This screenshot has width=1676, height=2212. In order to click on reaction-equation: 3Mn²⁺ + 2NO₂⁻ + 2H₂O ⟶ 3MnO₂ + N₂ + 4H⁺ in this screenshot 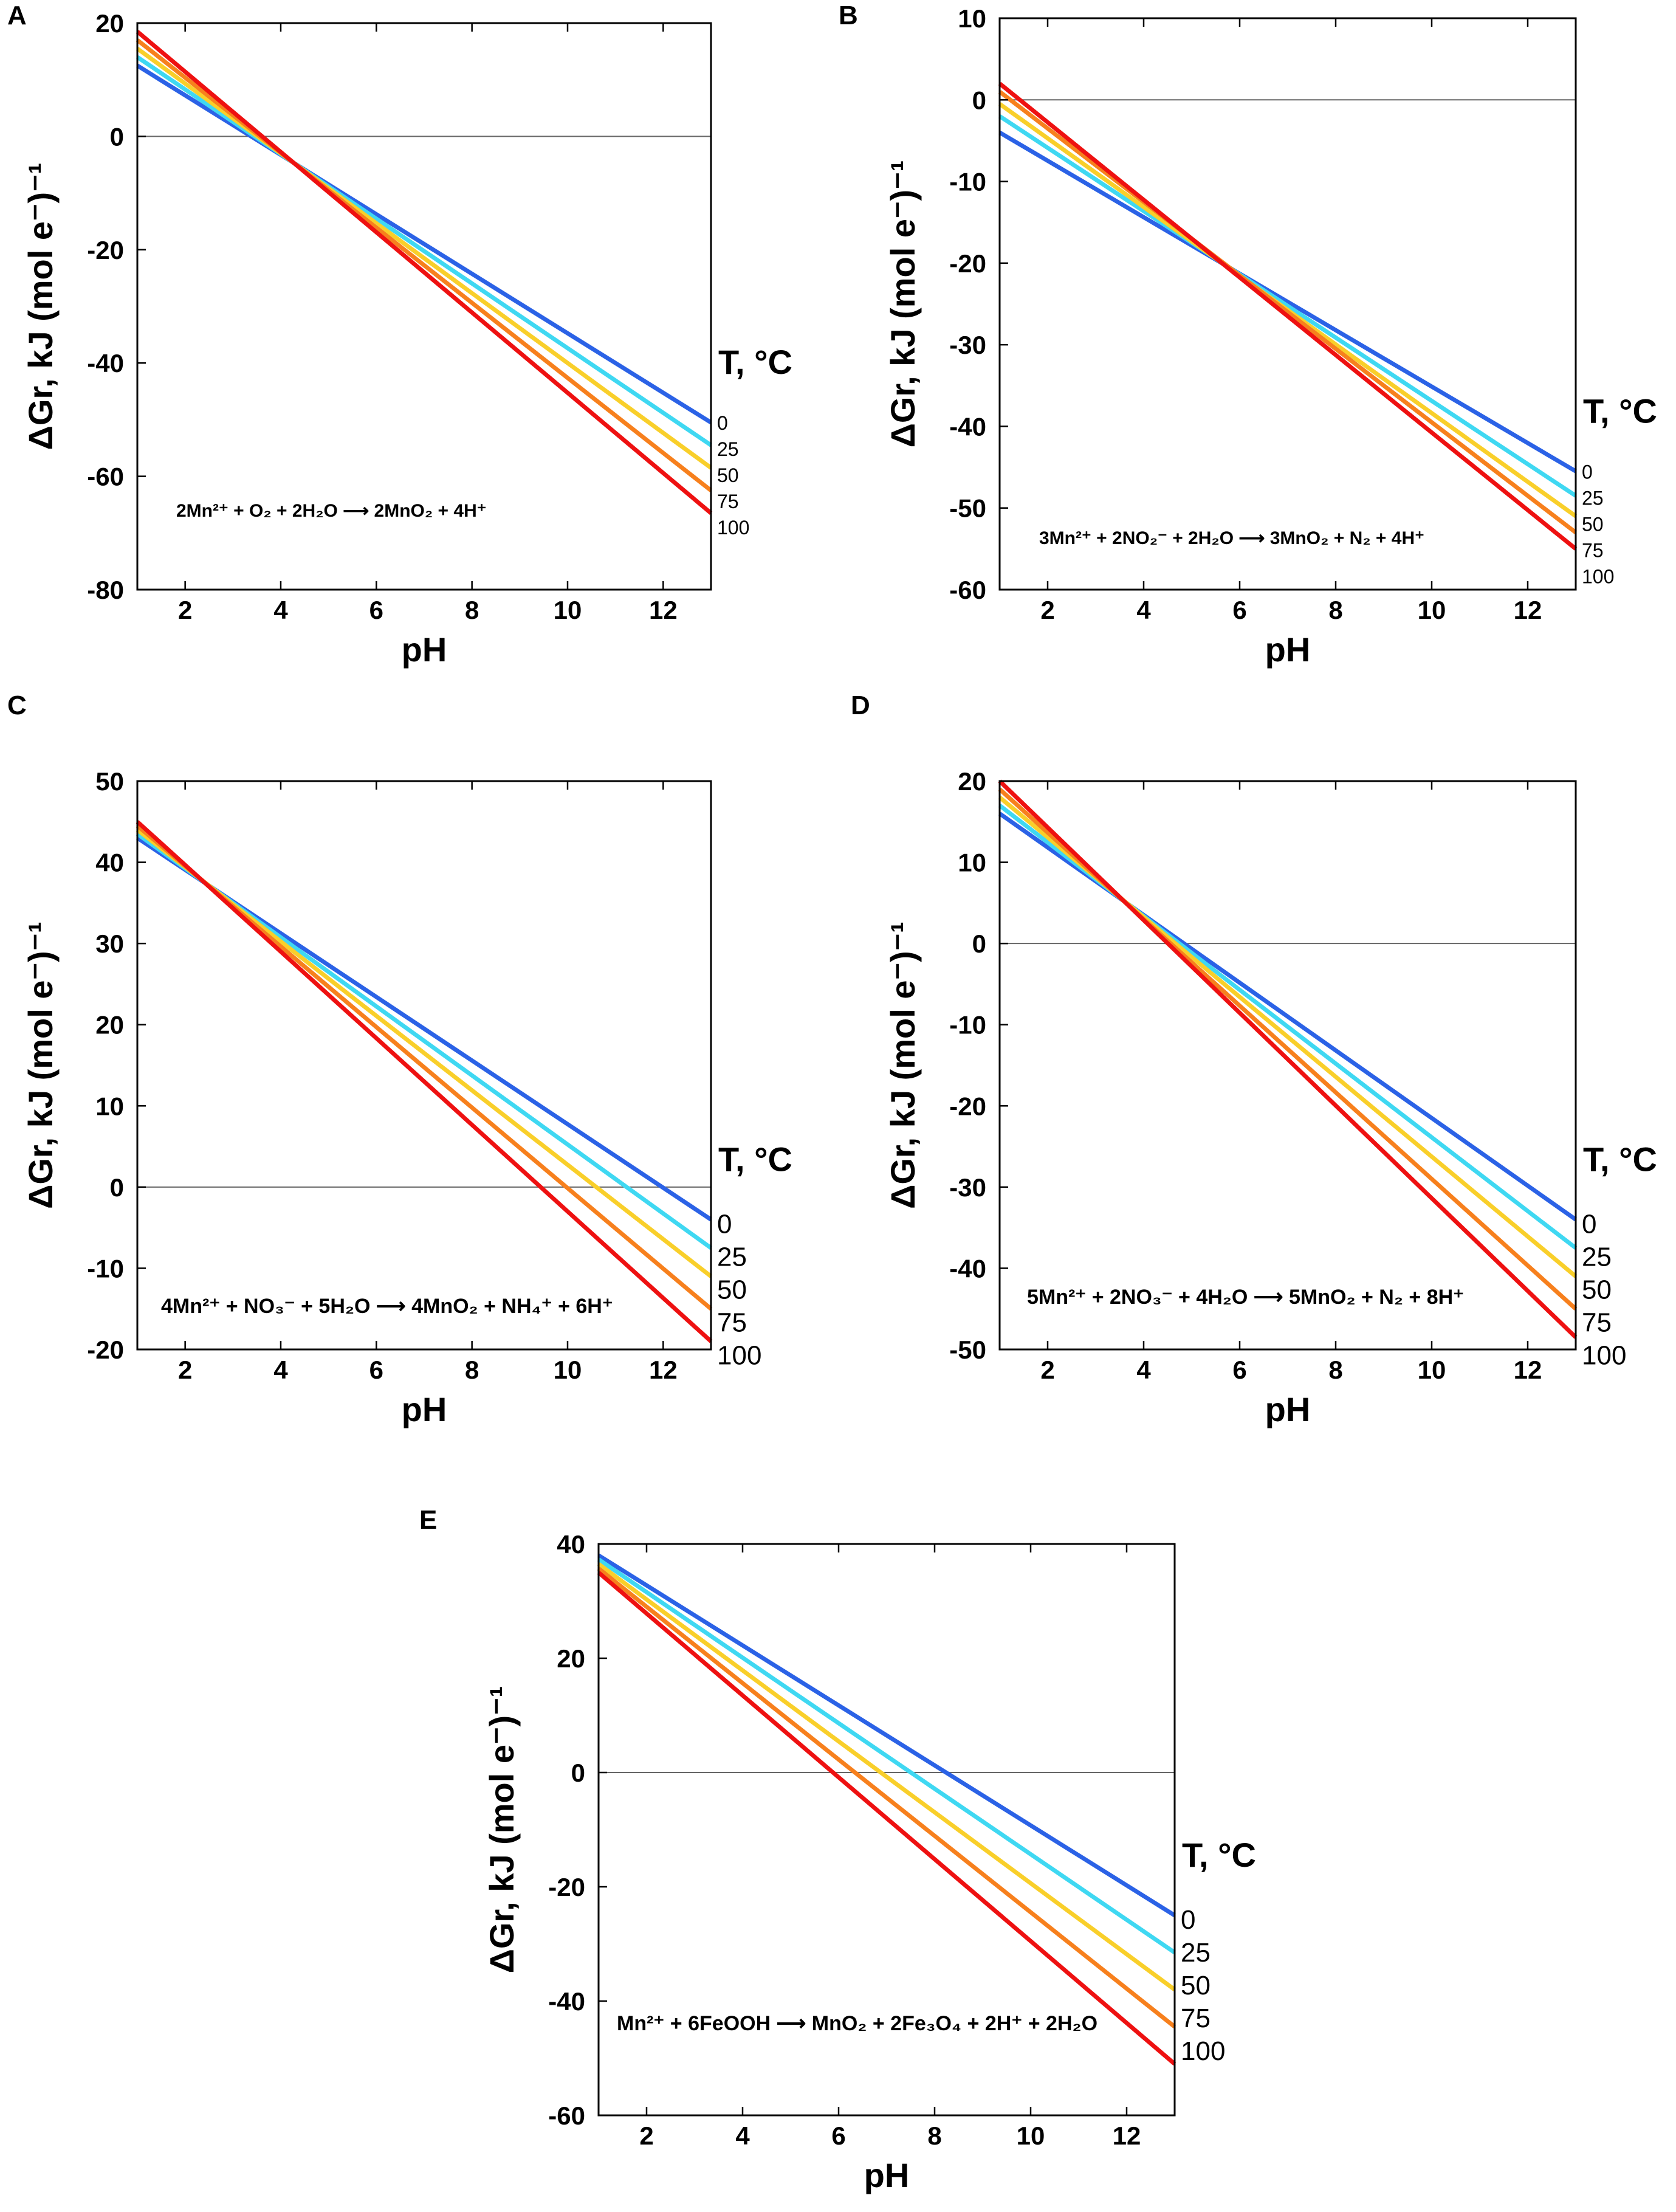, I will do `click(1231, 538)`.